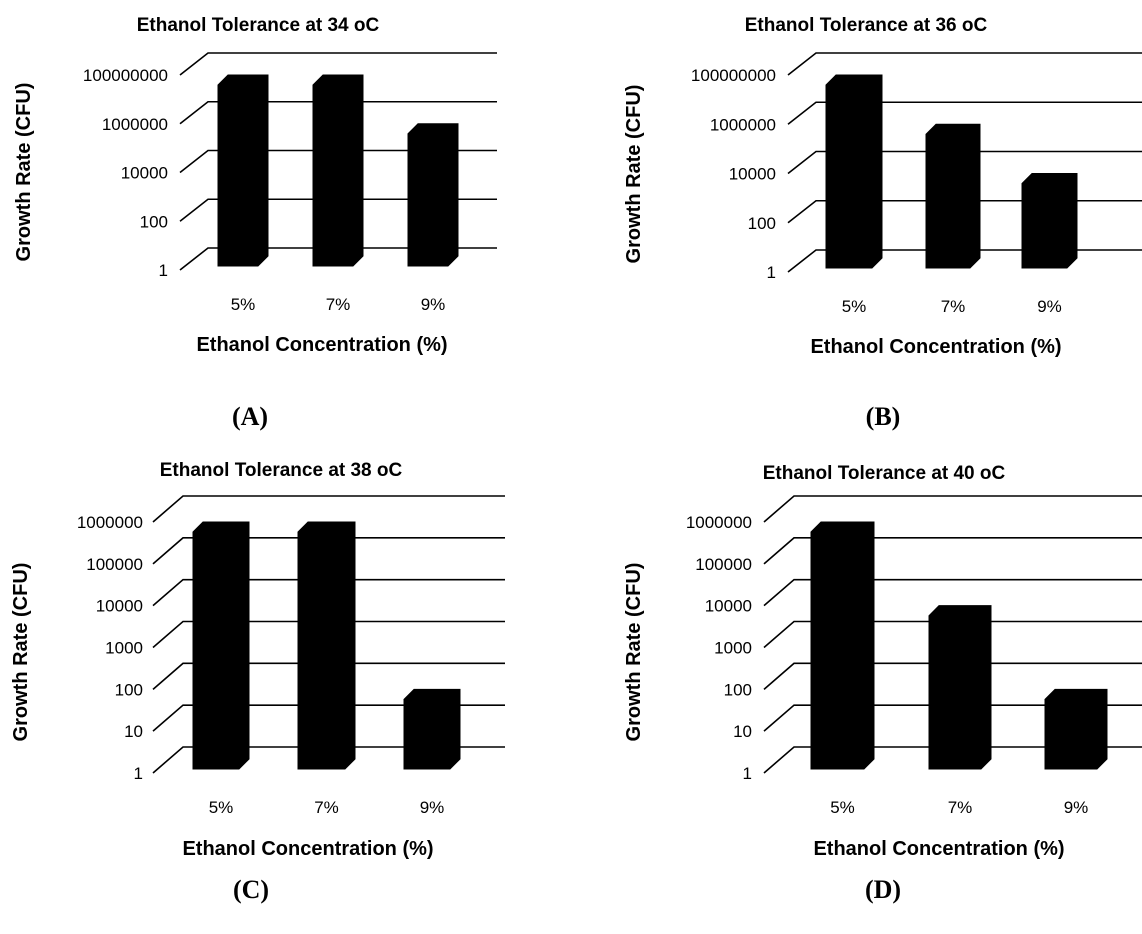 This screenshot has height=934, width=1142. Describe the element at coordinates (251, 889) in the screenshot. I see `panel-label: (C)` at that location.